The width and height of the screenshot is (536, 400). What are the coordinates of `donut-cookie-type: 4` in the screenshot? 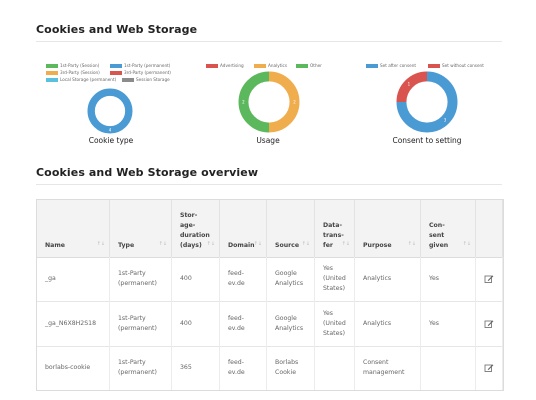 It's located at (110, 111).